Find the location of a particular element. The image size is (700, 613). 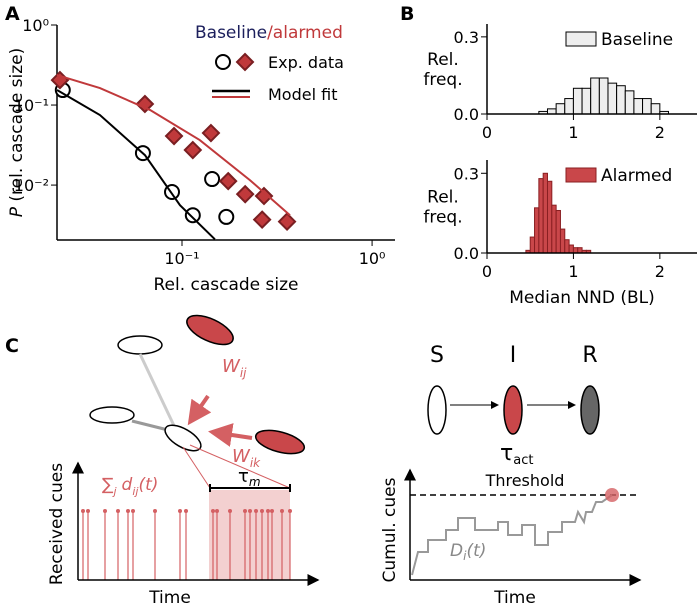

y-tick-label: 10⁻² is located at coordinates (31, 185).